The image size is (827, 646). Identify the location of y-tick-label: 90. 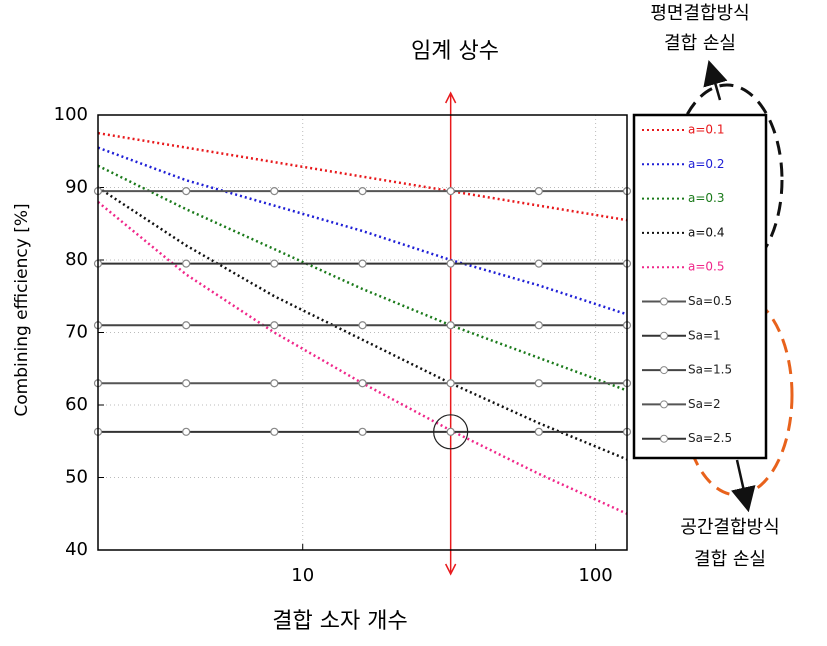
(76, 187).